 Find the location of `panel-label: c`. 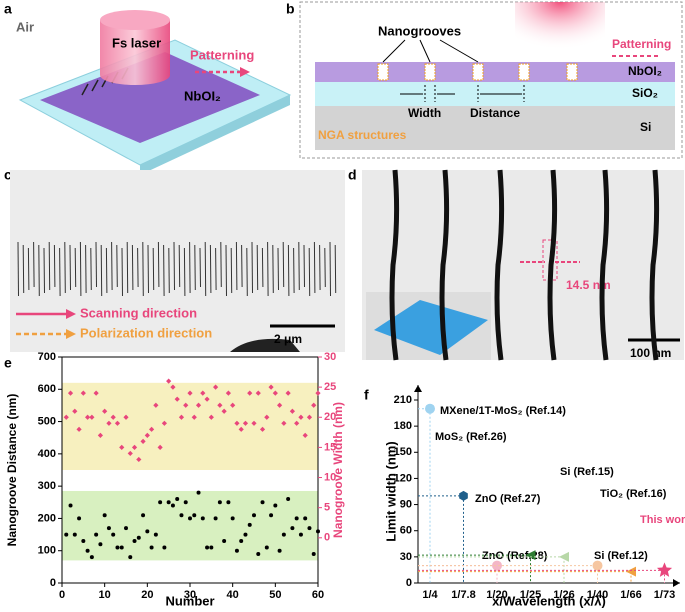

panel-label: c is located at coordinates (8, 175).